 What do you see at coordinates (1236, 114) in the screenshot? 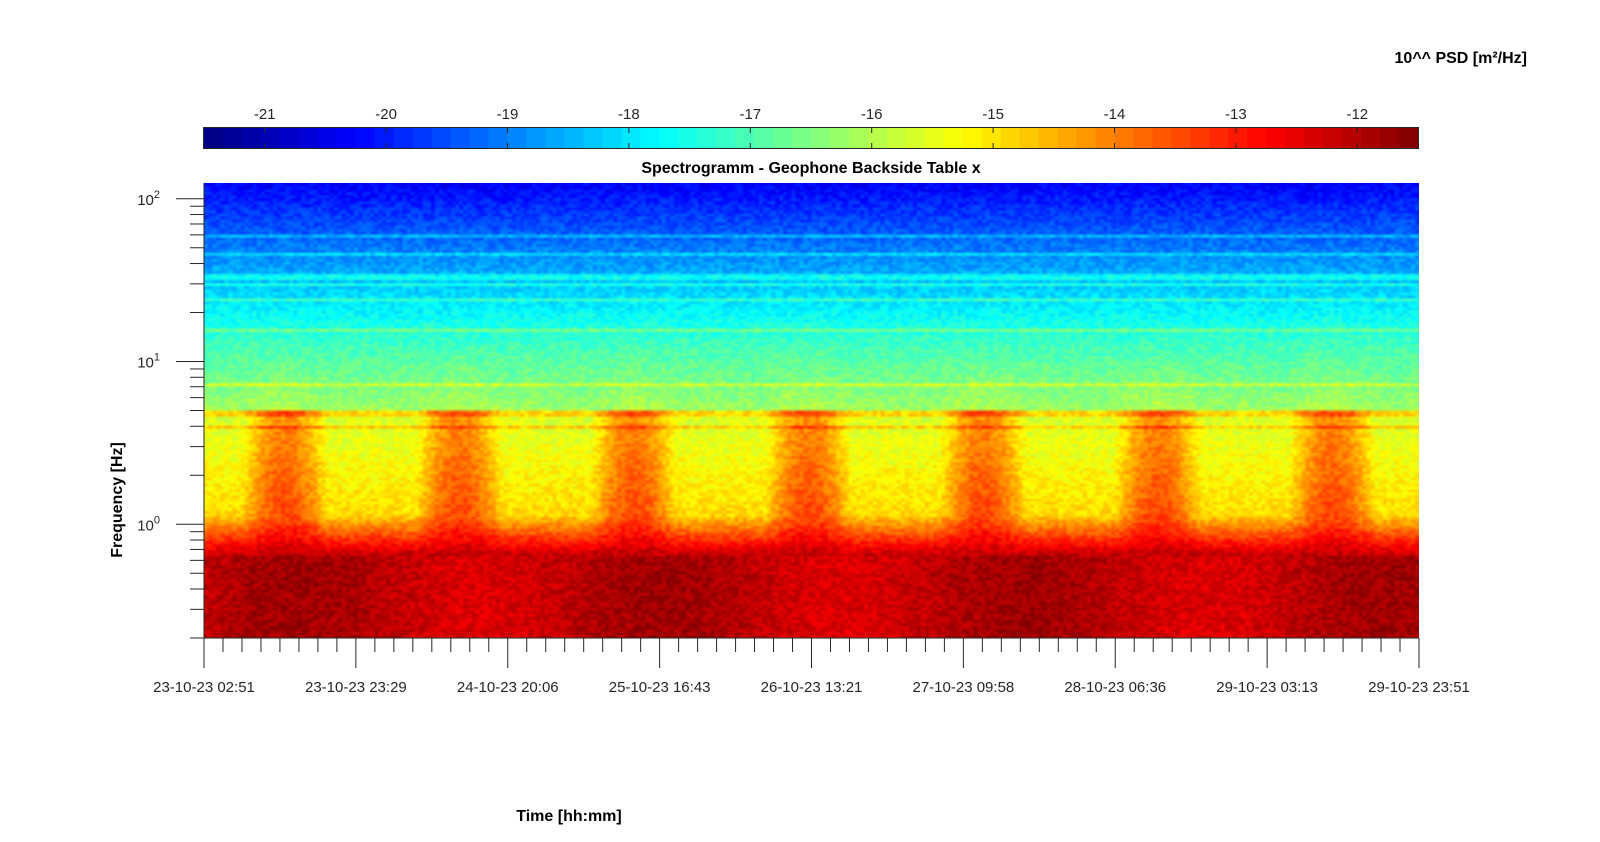
I see `colorbar-tick-label: -13` at bounding box center [1236, 114].